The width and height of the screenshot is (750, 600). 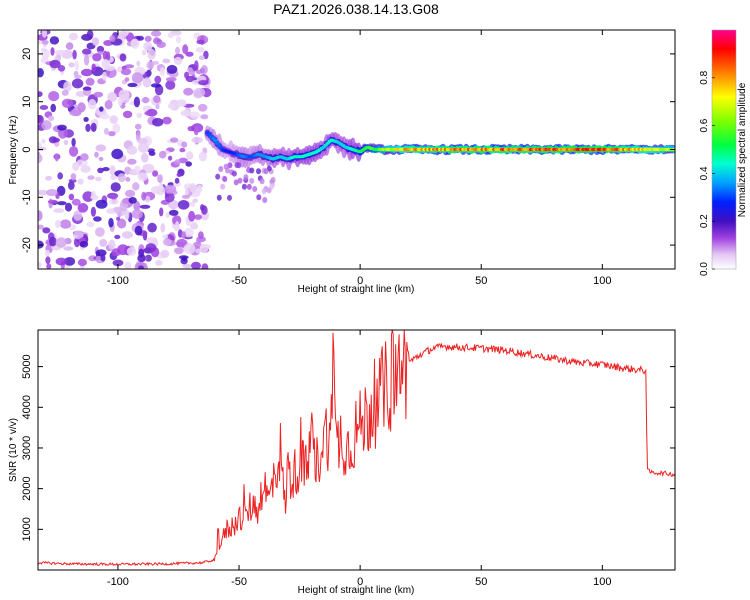 What do you see at coordinates (27, 197) in the screenshot?
I see `spectrogram-y-tick-label: -10` at bounding box center [27, 197].